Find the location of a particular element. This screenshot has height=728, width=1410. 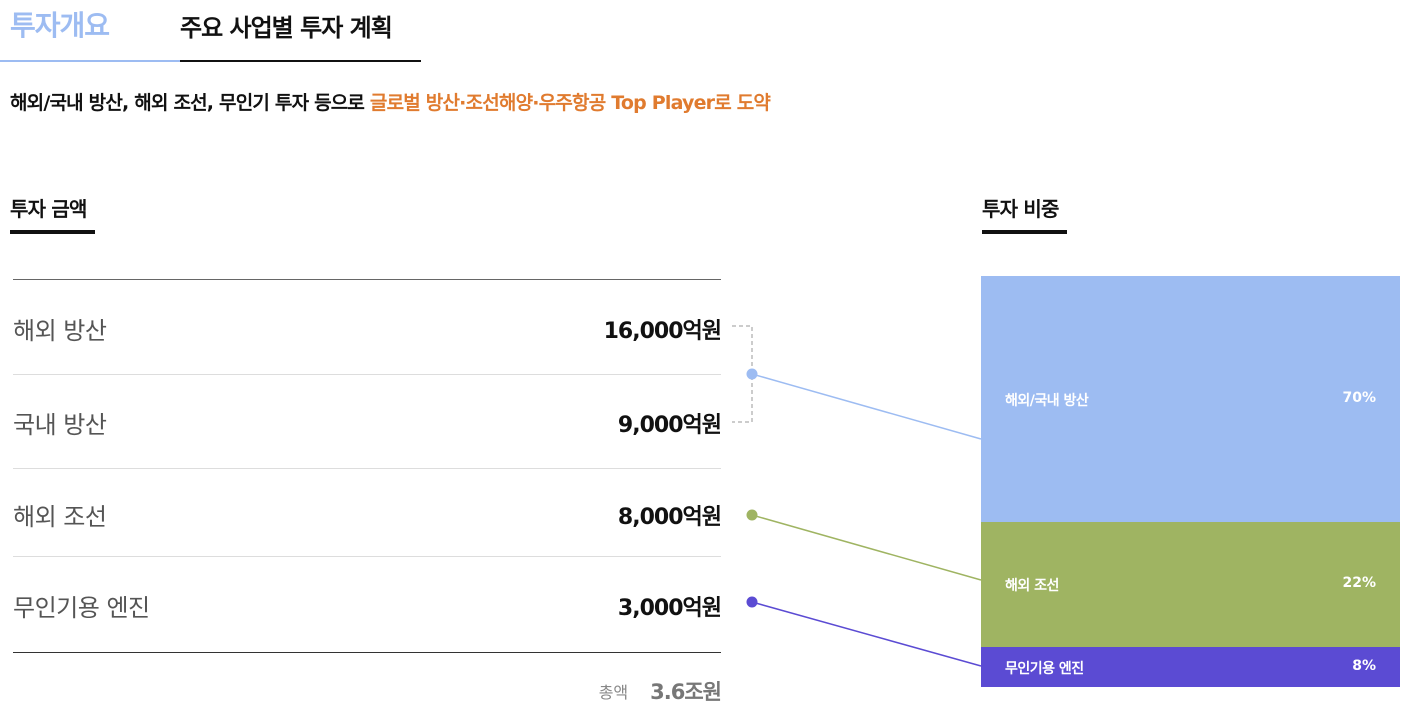

row-label: 무인기용 엔진 is located at coordinates (81, 608).